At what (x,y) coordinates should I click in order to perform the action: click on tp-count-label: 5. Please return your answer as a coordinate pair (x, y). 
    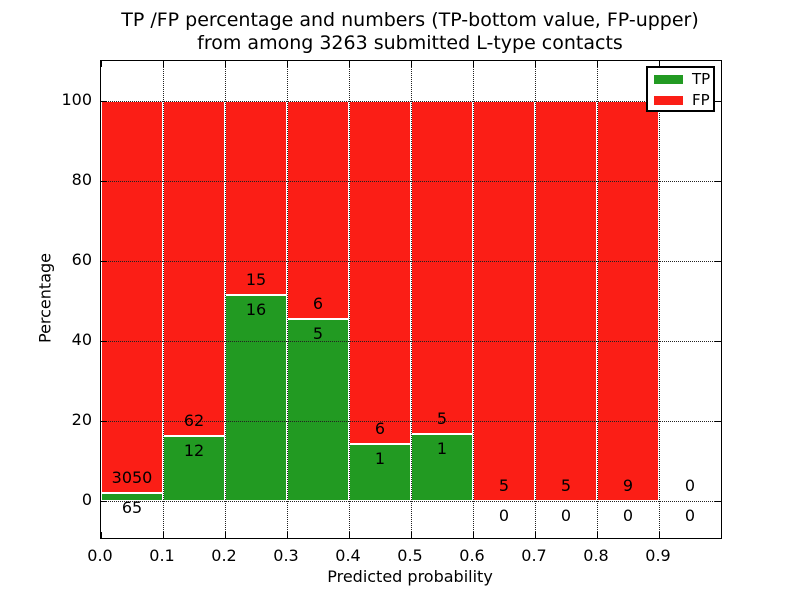
    Looking at the image, I should click on (318, 334).